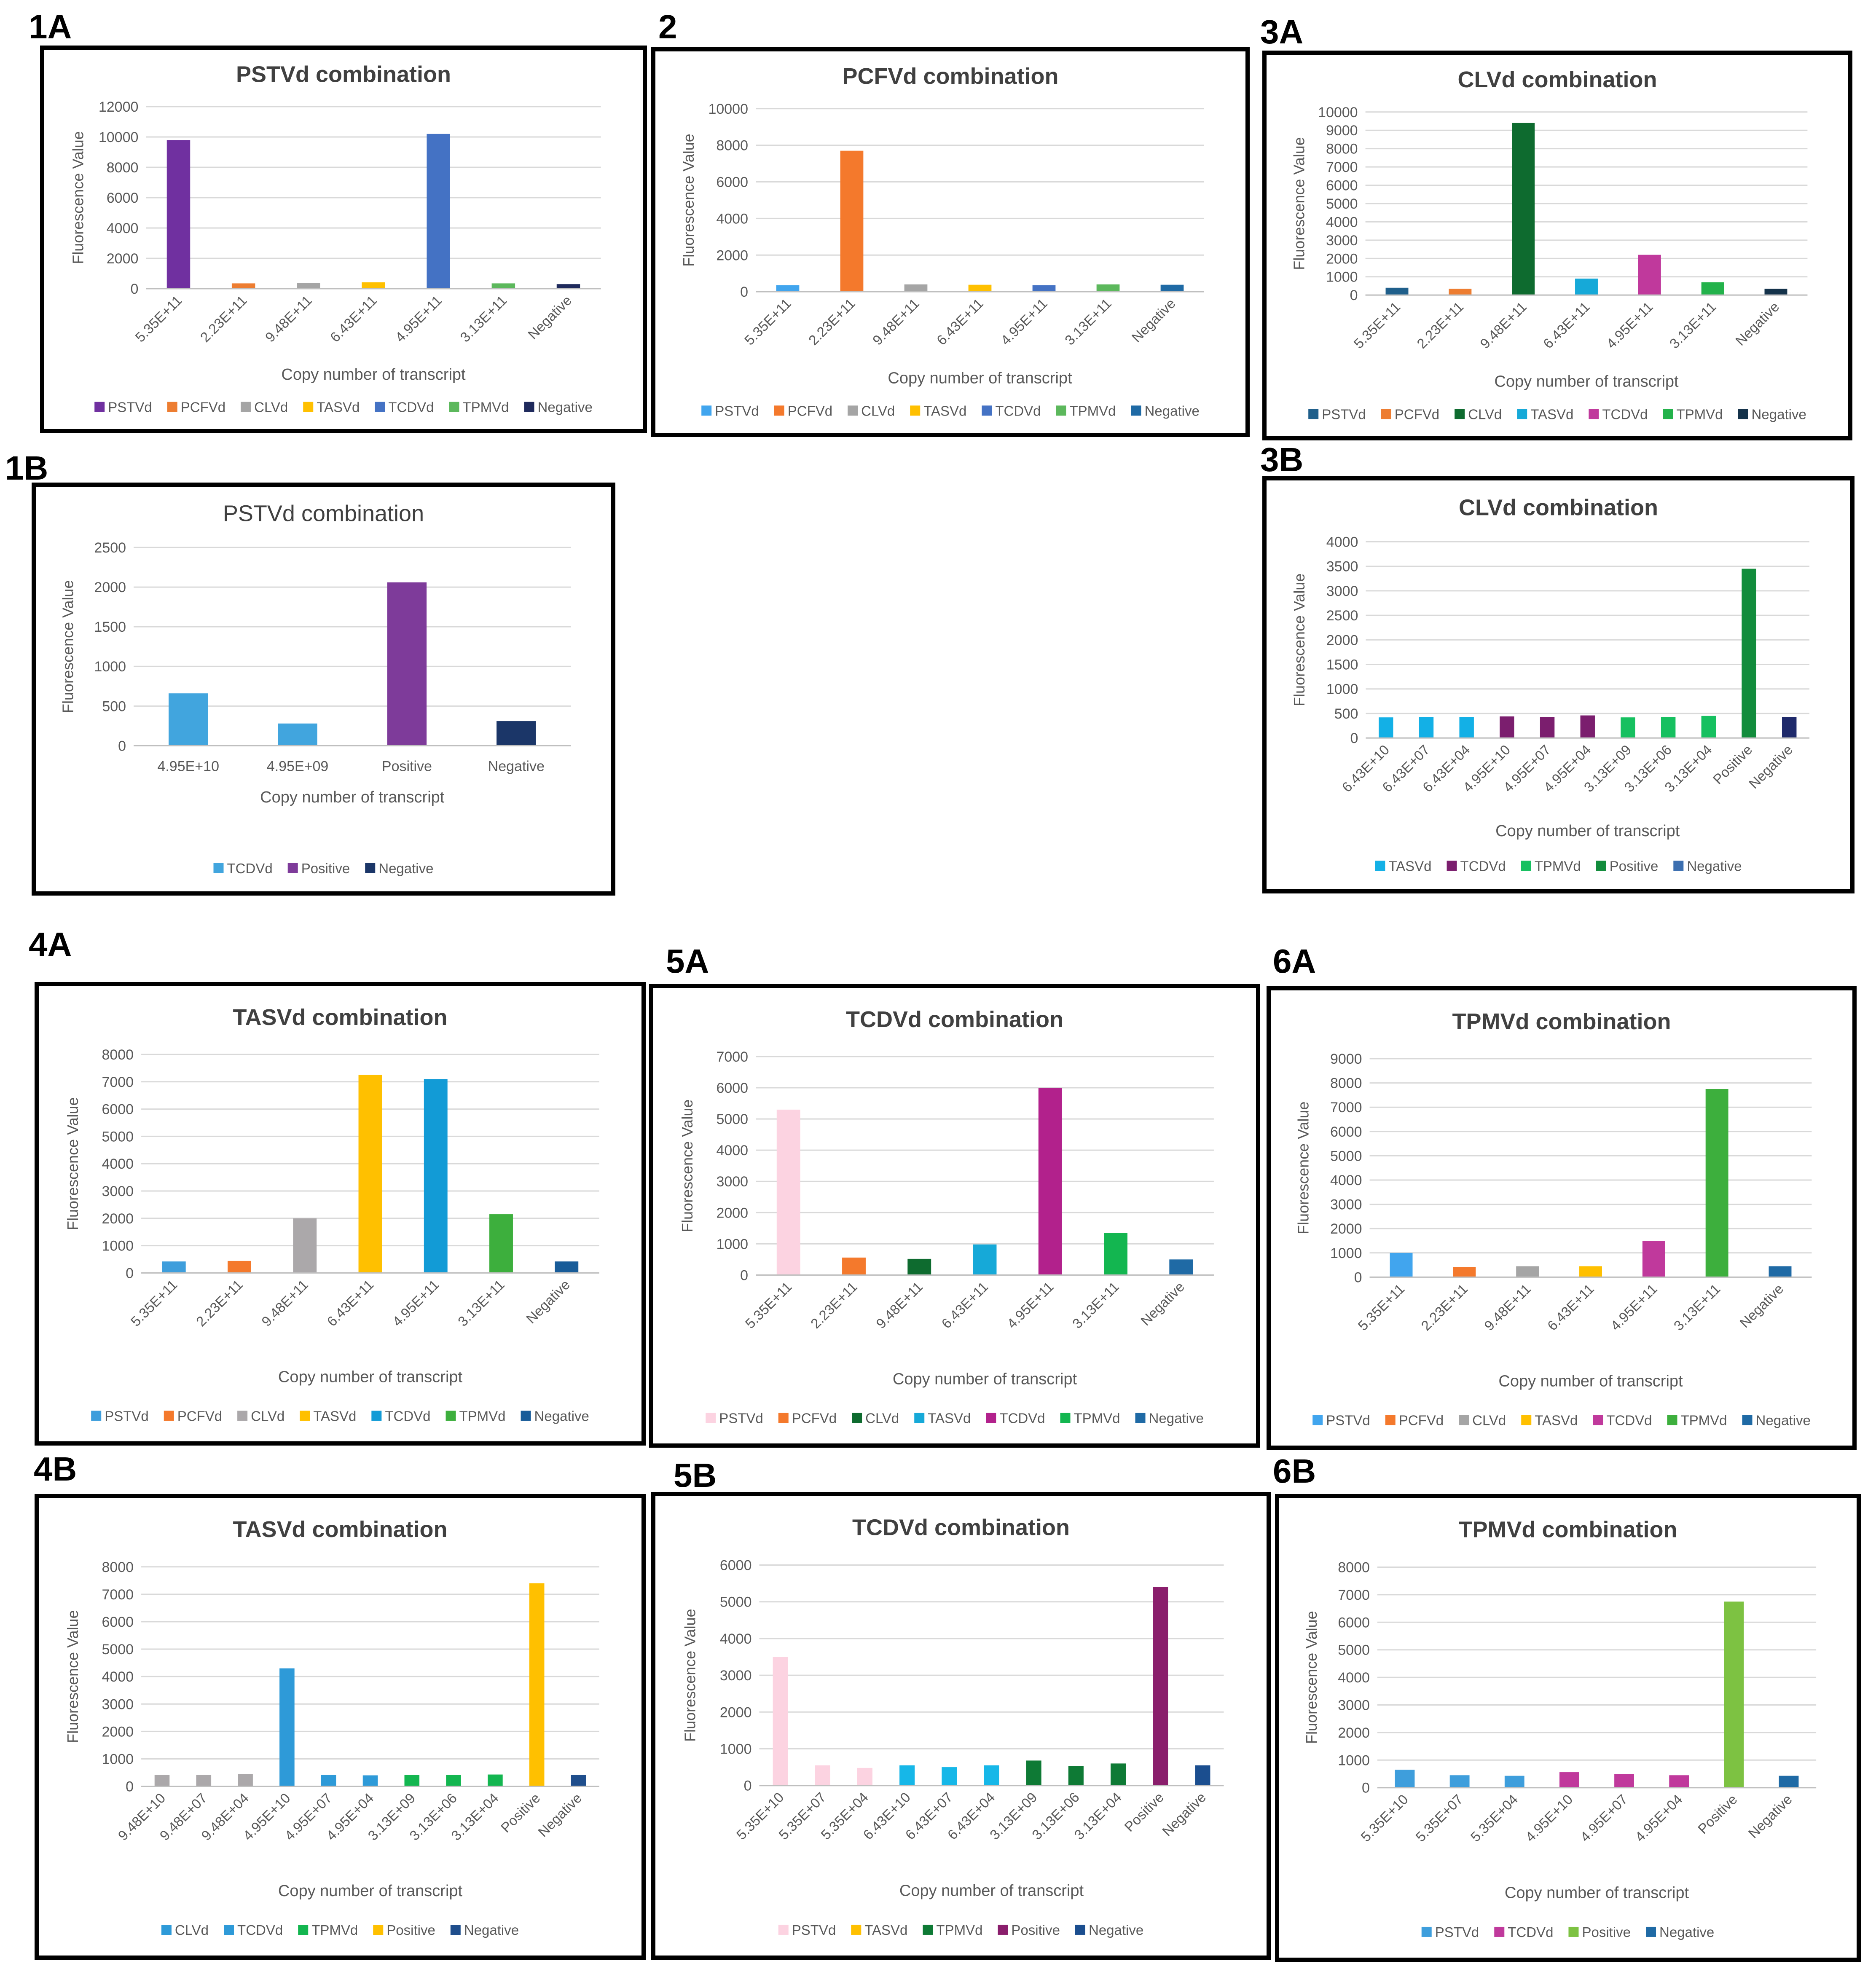 This screenshot has height=1977, width=1876. I want to click on x-tick-label: 4.95E+04, so click(1658, 1818).